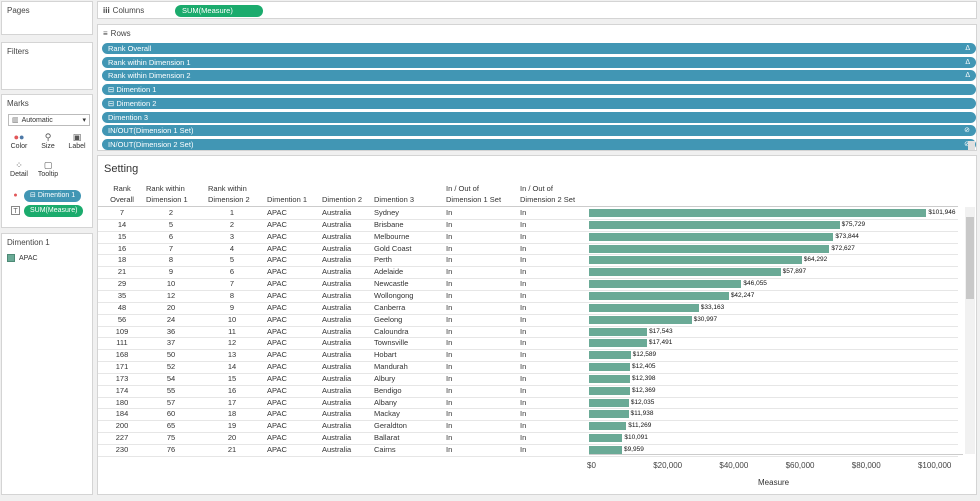 The image size is (980, 501). I want to click on label-button: ▣ Label, so click(77, 143).